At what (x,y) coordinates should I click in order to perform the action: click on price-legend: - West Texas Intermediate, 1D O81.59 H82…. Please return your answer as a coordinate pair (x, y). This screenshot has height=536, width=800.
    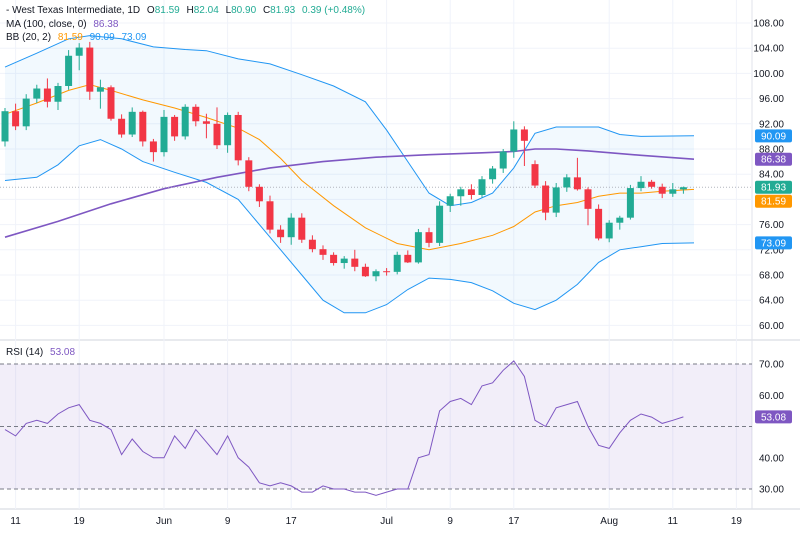
    Looking at the image, I should click on (187, 10).